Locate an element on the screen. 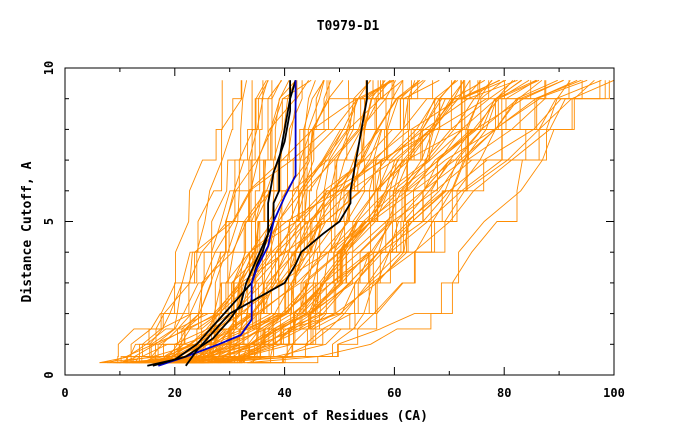  chart-title: T0979-D1 is located at coordinates (348, 26).